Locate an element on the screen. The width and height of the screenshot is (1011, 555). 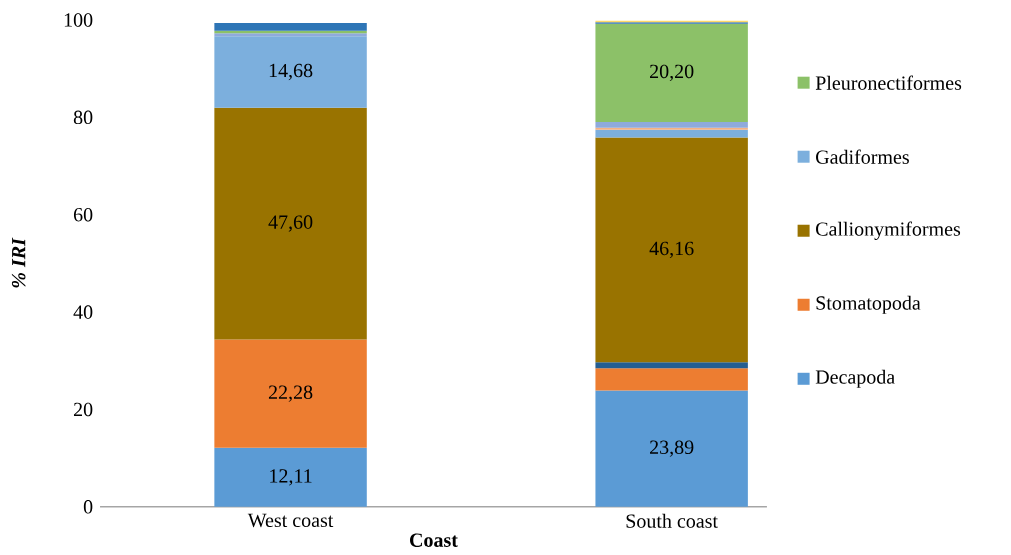
data-label: 23,89 is located at coordinates (672, 448).